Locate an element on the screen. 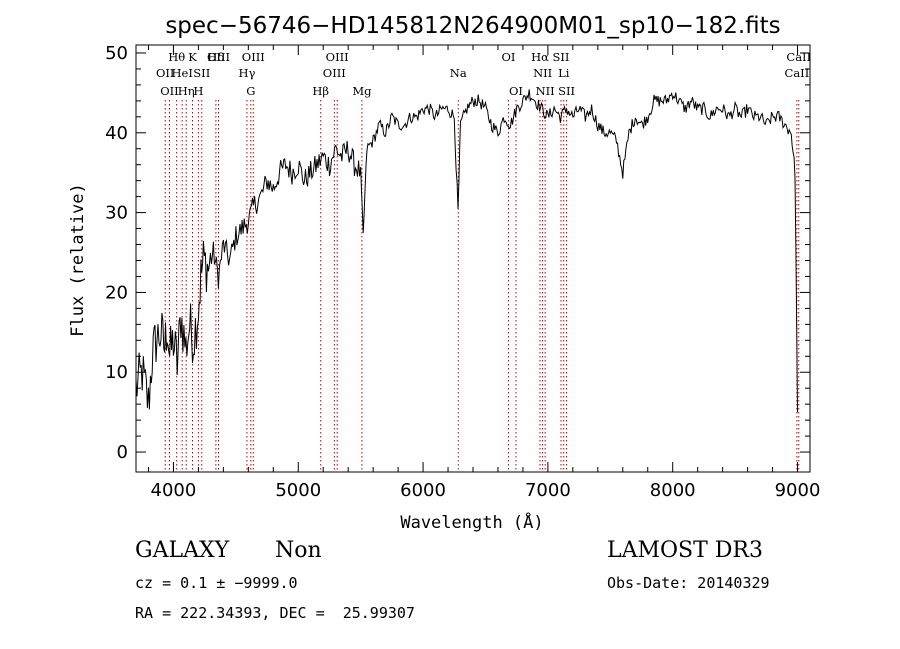 The width and height of the screenshot is (900, 649). marker-label-10: Hγ is located at coordinates (247, 73).